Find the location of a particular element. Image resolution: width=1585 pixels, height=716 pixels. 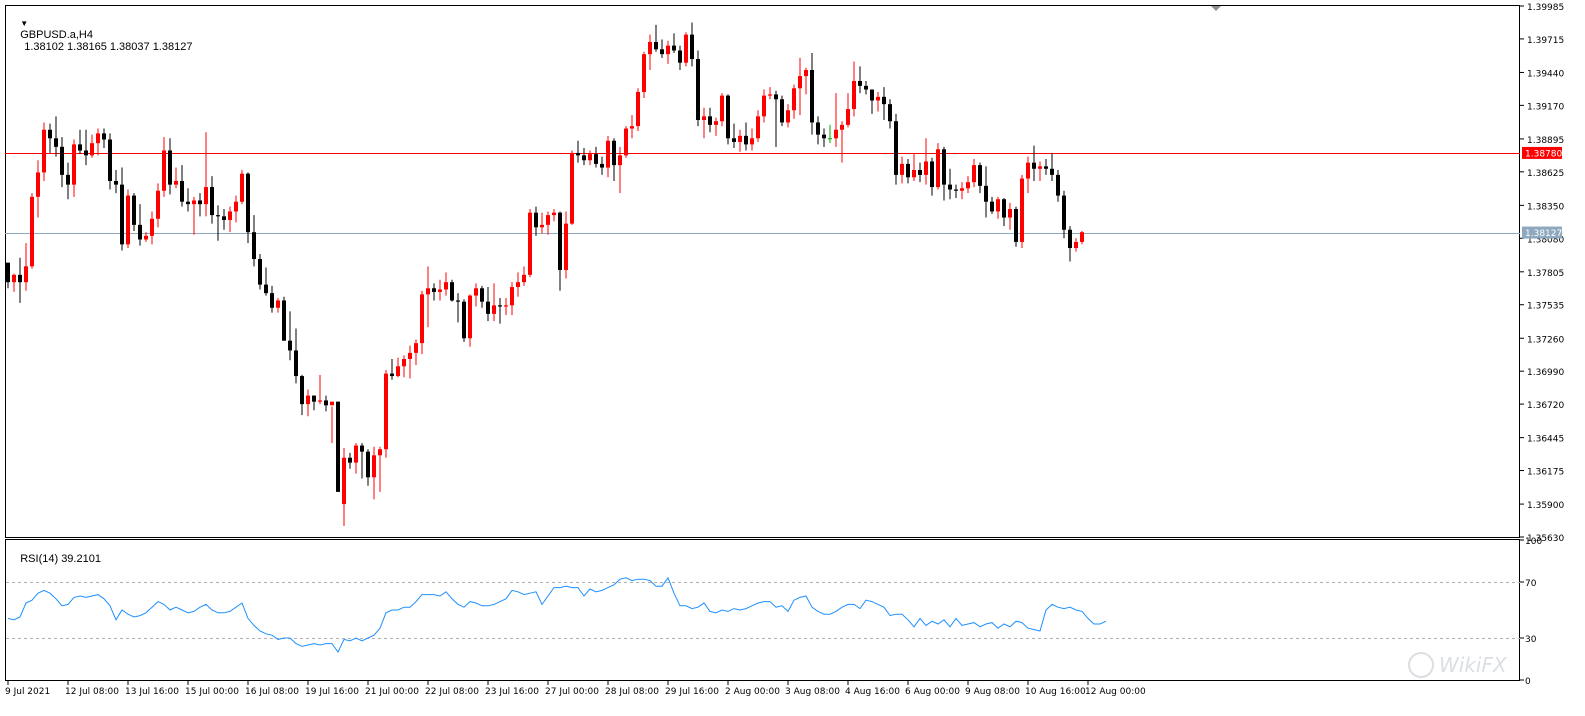

chart-shift-marker-icon is located at coordinates (1216, 8).